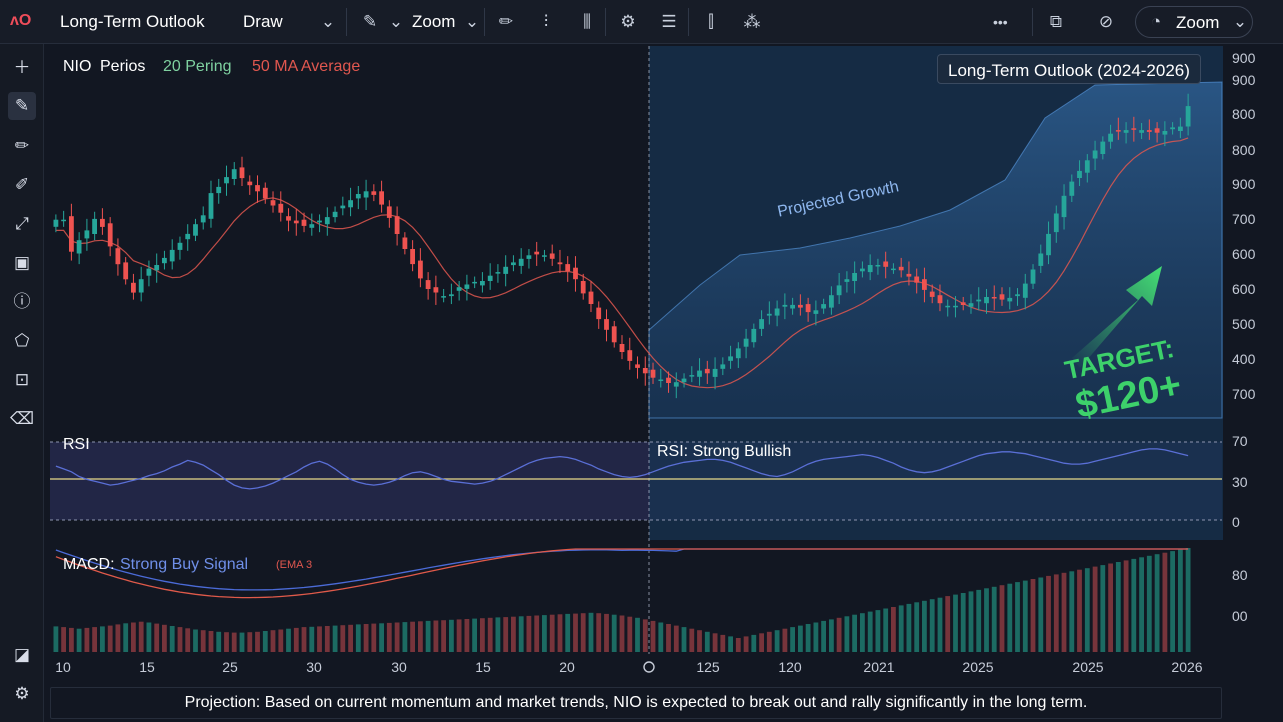 The width and height of the screenshot is (1283, 722). Describe the element at coordinates (724, 451) in the screenshot. I see `rsi-callout: RSI: Strong Bullish` at that location.